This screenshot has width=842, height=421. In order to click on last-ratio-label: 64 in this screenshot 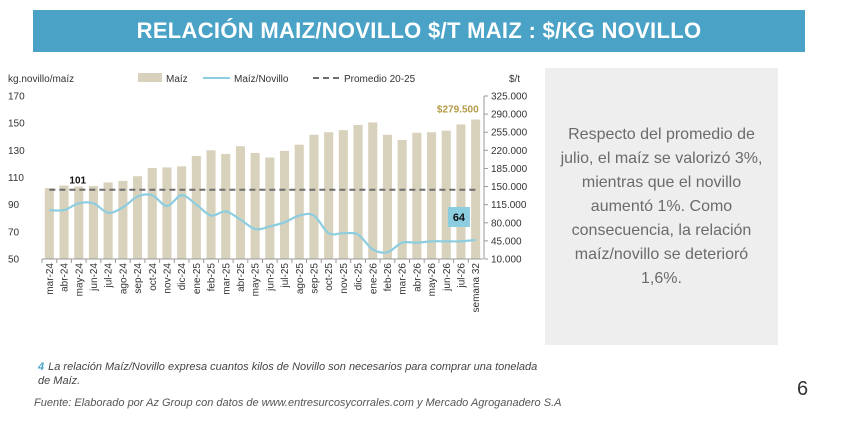, I will do `click(459, 218)`.